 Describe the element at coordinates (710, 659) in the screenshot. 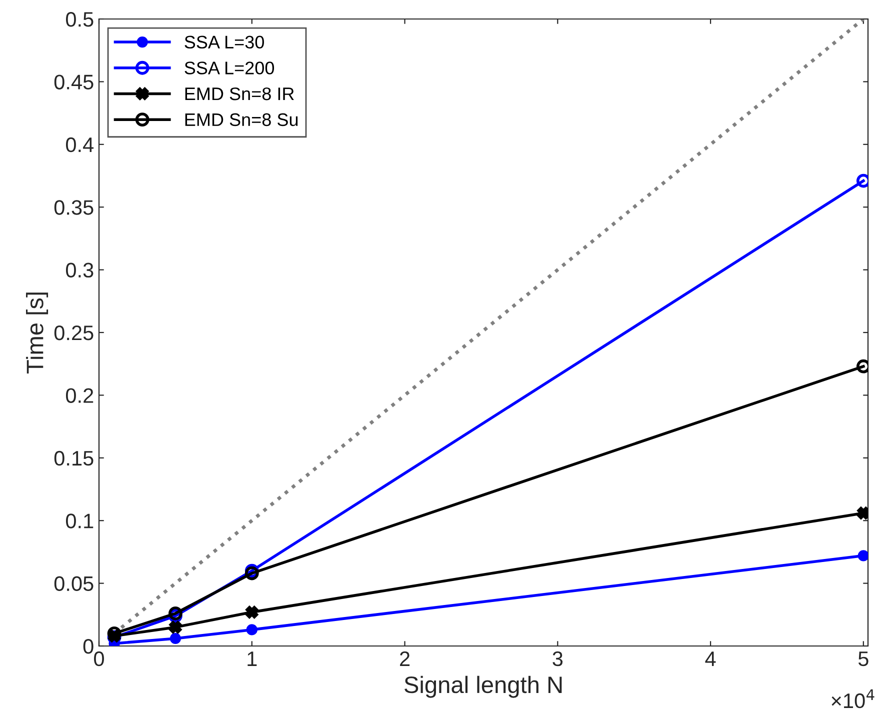

I see `x-tick-label: 4` at that location.